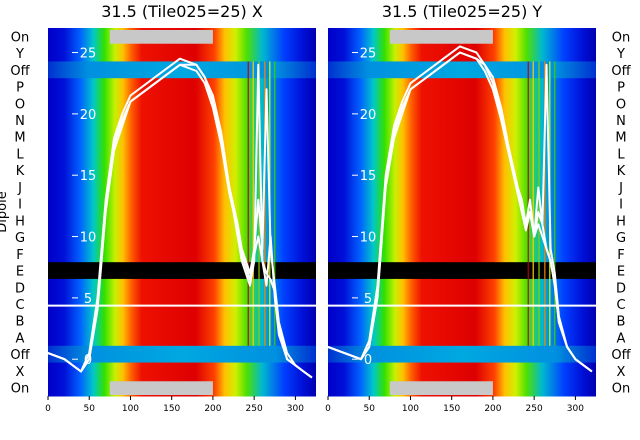 This screenshot has height=440, width=640. I want to click on row-label-left: F, so click(19, 255).